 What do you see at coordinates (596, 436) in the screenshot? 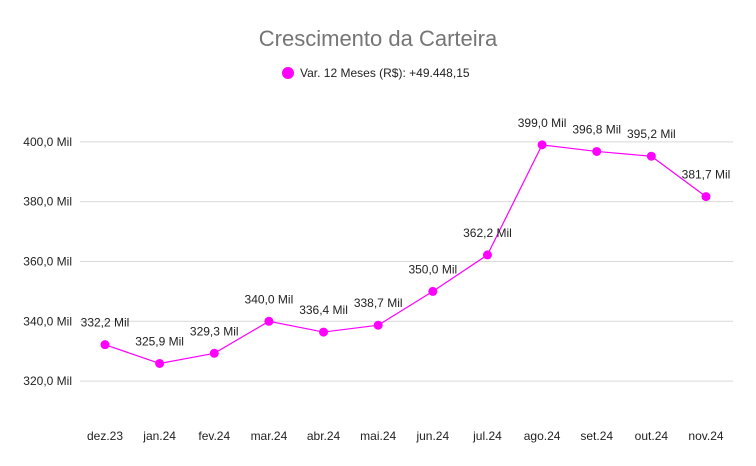
I see `x-tick-label: set.24` at bounding box center [596, 436].